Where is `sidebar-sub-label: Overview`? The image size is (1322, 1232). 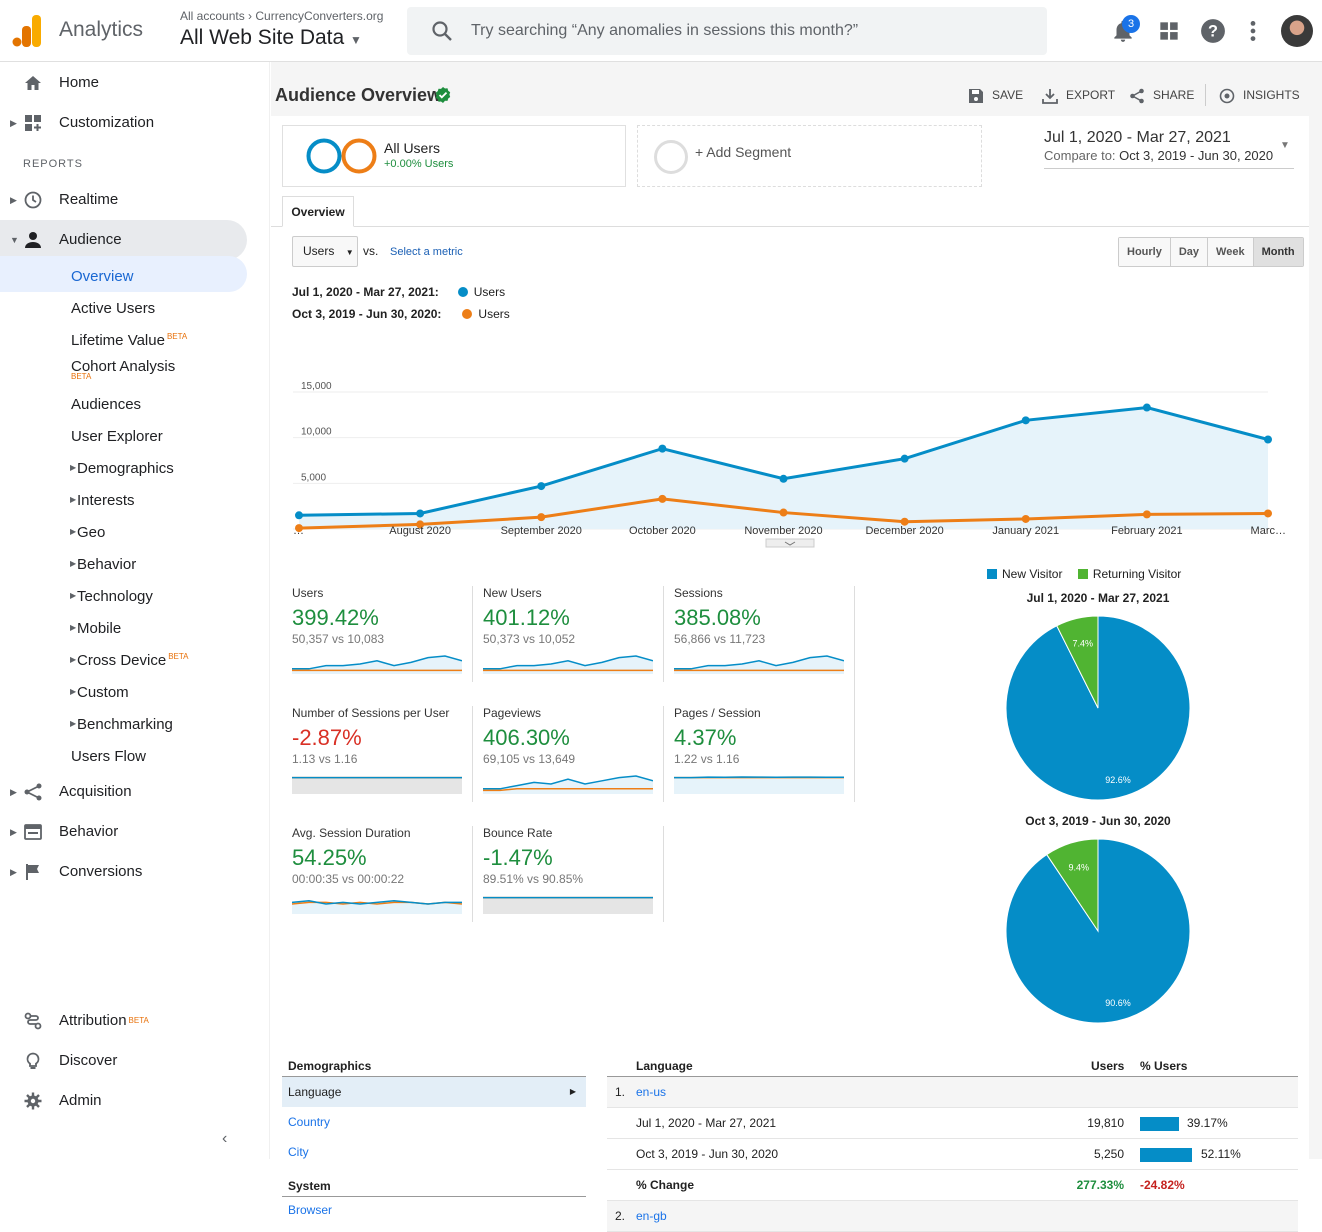
sidebar-sub-label: Overview is located at coordinates (102, 276).